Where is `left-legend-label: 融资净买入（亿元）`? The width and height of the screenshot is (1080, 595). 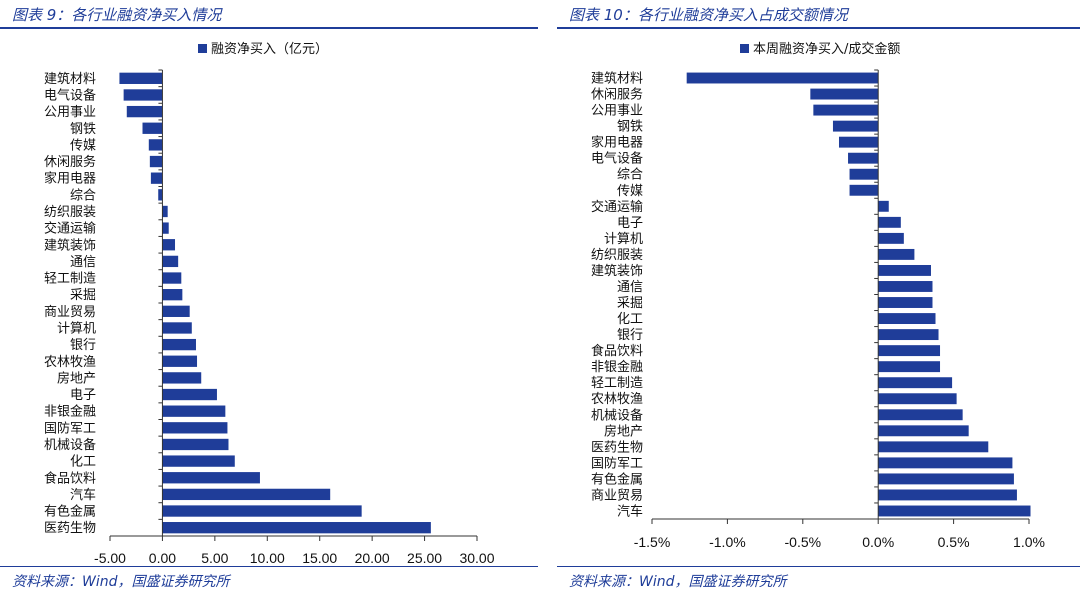
left-legend-label: 融资净买入（亿元） is located at coordinates (269, 49).